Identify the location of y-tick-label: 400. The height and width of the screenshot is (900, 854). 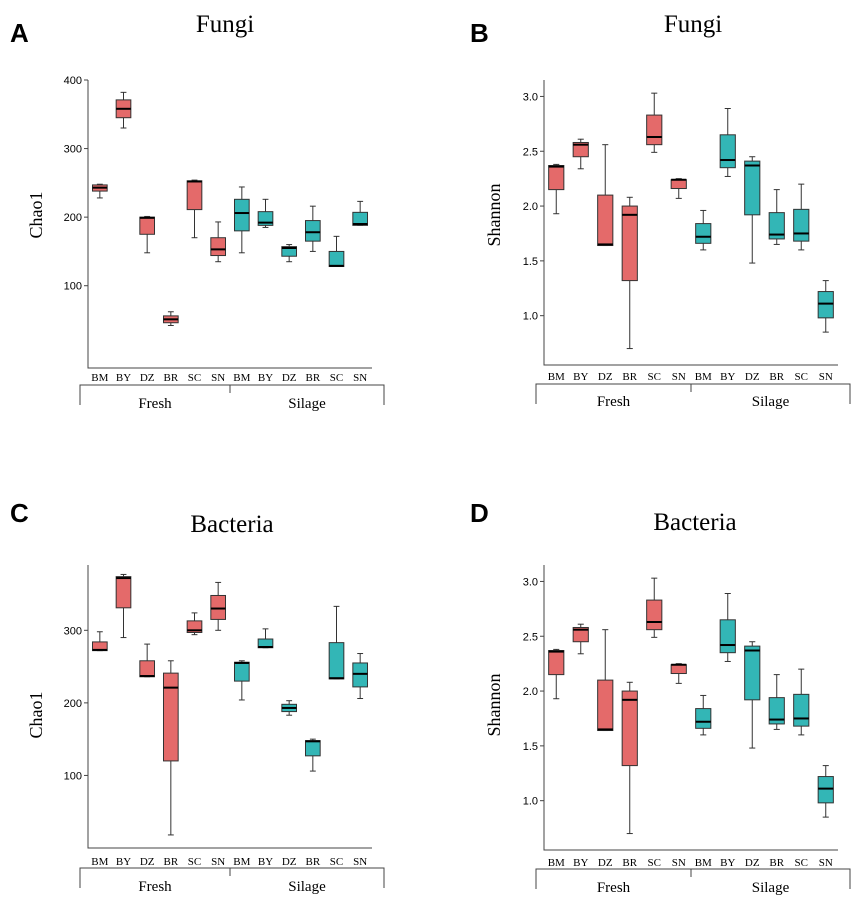
(73, 81).